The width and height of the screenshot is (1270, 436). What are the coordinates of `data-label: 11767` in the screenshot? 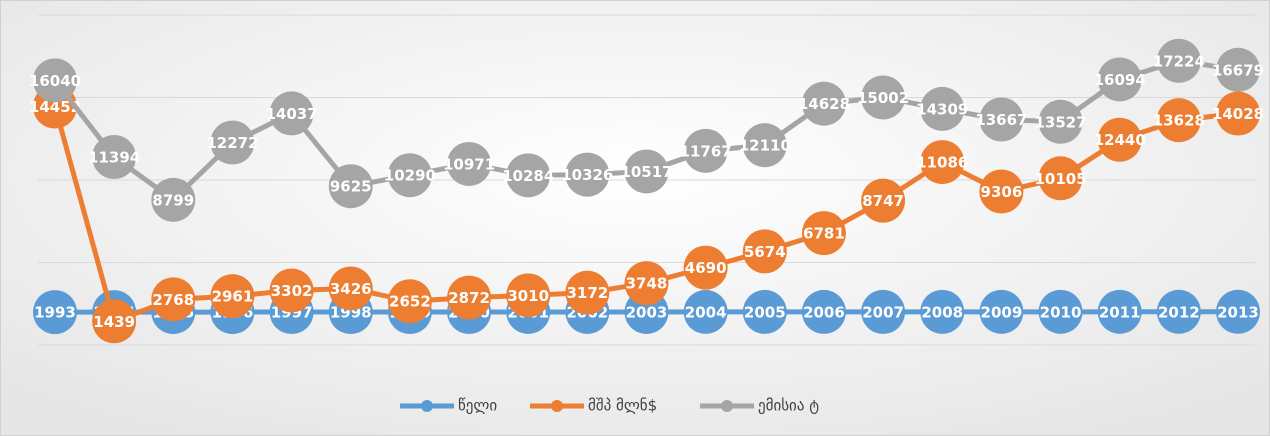 It's located at (706, 151).